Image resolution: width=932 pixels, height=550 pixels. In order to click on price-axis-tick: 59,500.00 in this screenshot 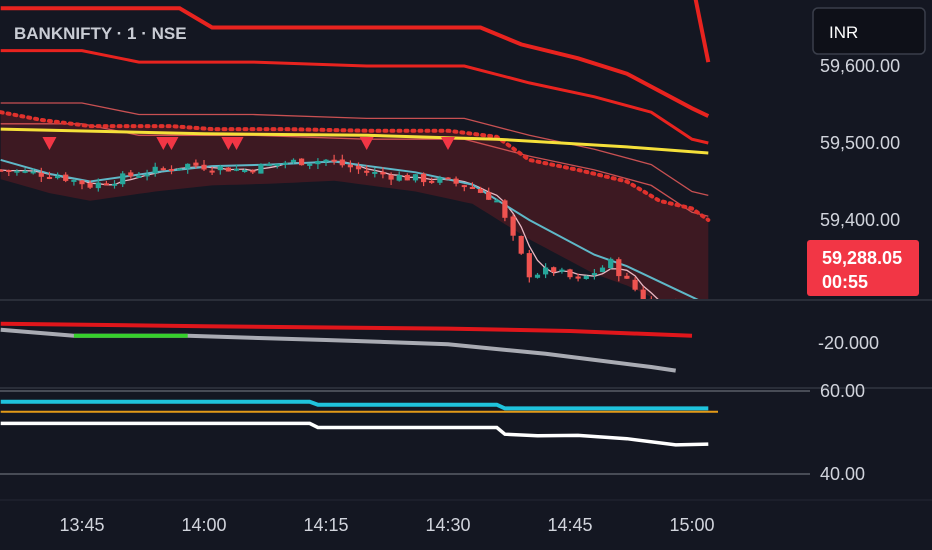, I will do `click(860, 143)`.